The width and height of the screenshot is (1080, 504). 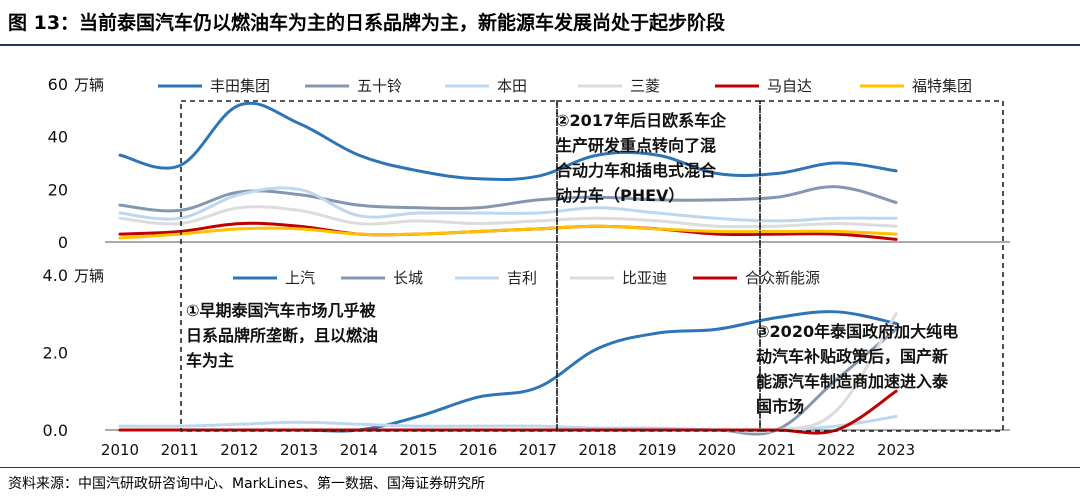 I want to click on p2-legend-label-4: 合众新能源, so click(x=782, y=278).